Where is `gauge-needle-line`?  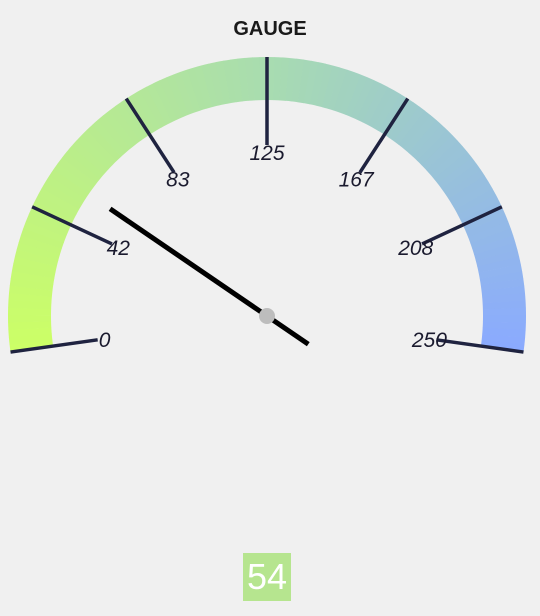 gauge-needle-line is located at coordinates (209, 276).